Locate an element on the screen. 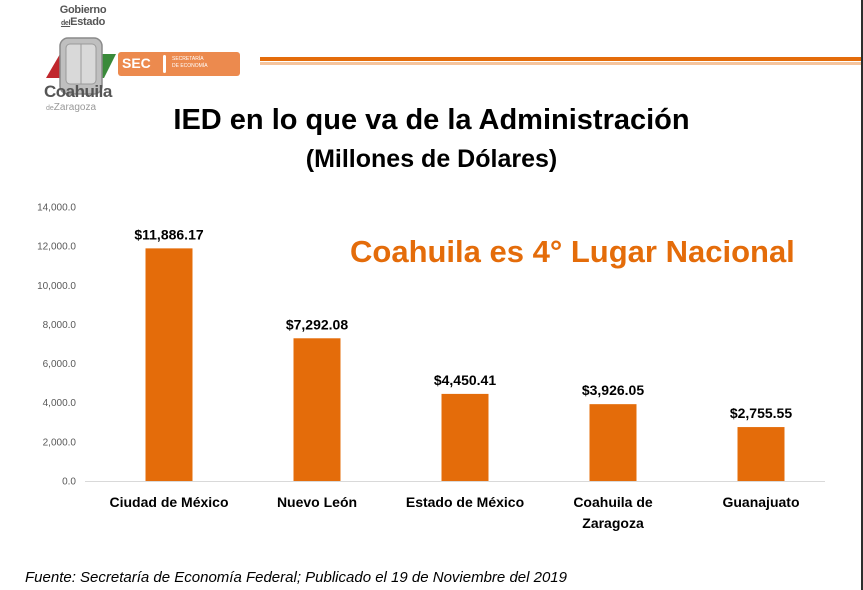 This screenshot has width=863, height=590. y-tick-label: 0.0 is located at coordinates (69, 482).